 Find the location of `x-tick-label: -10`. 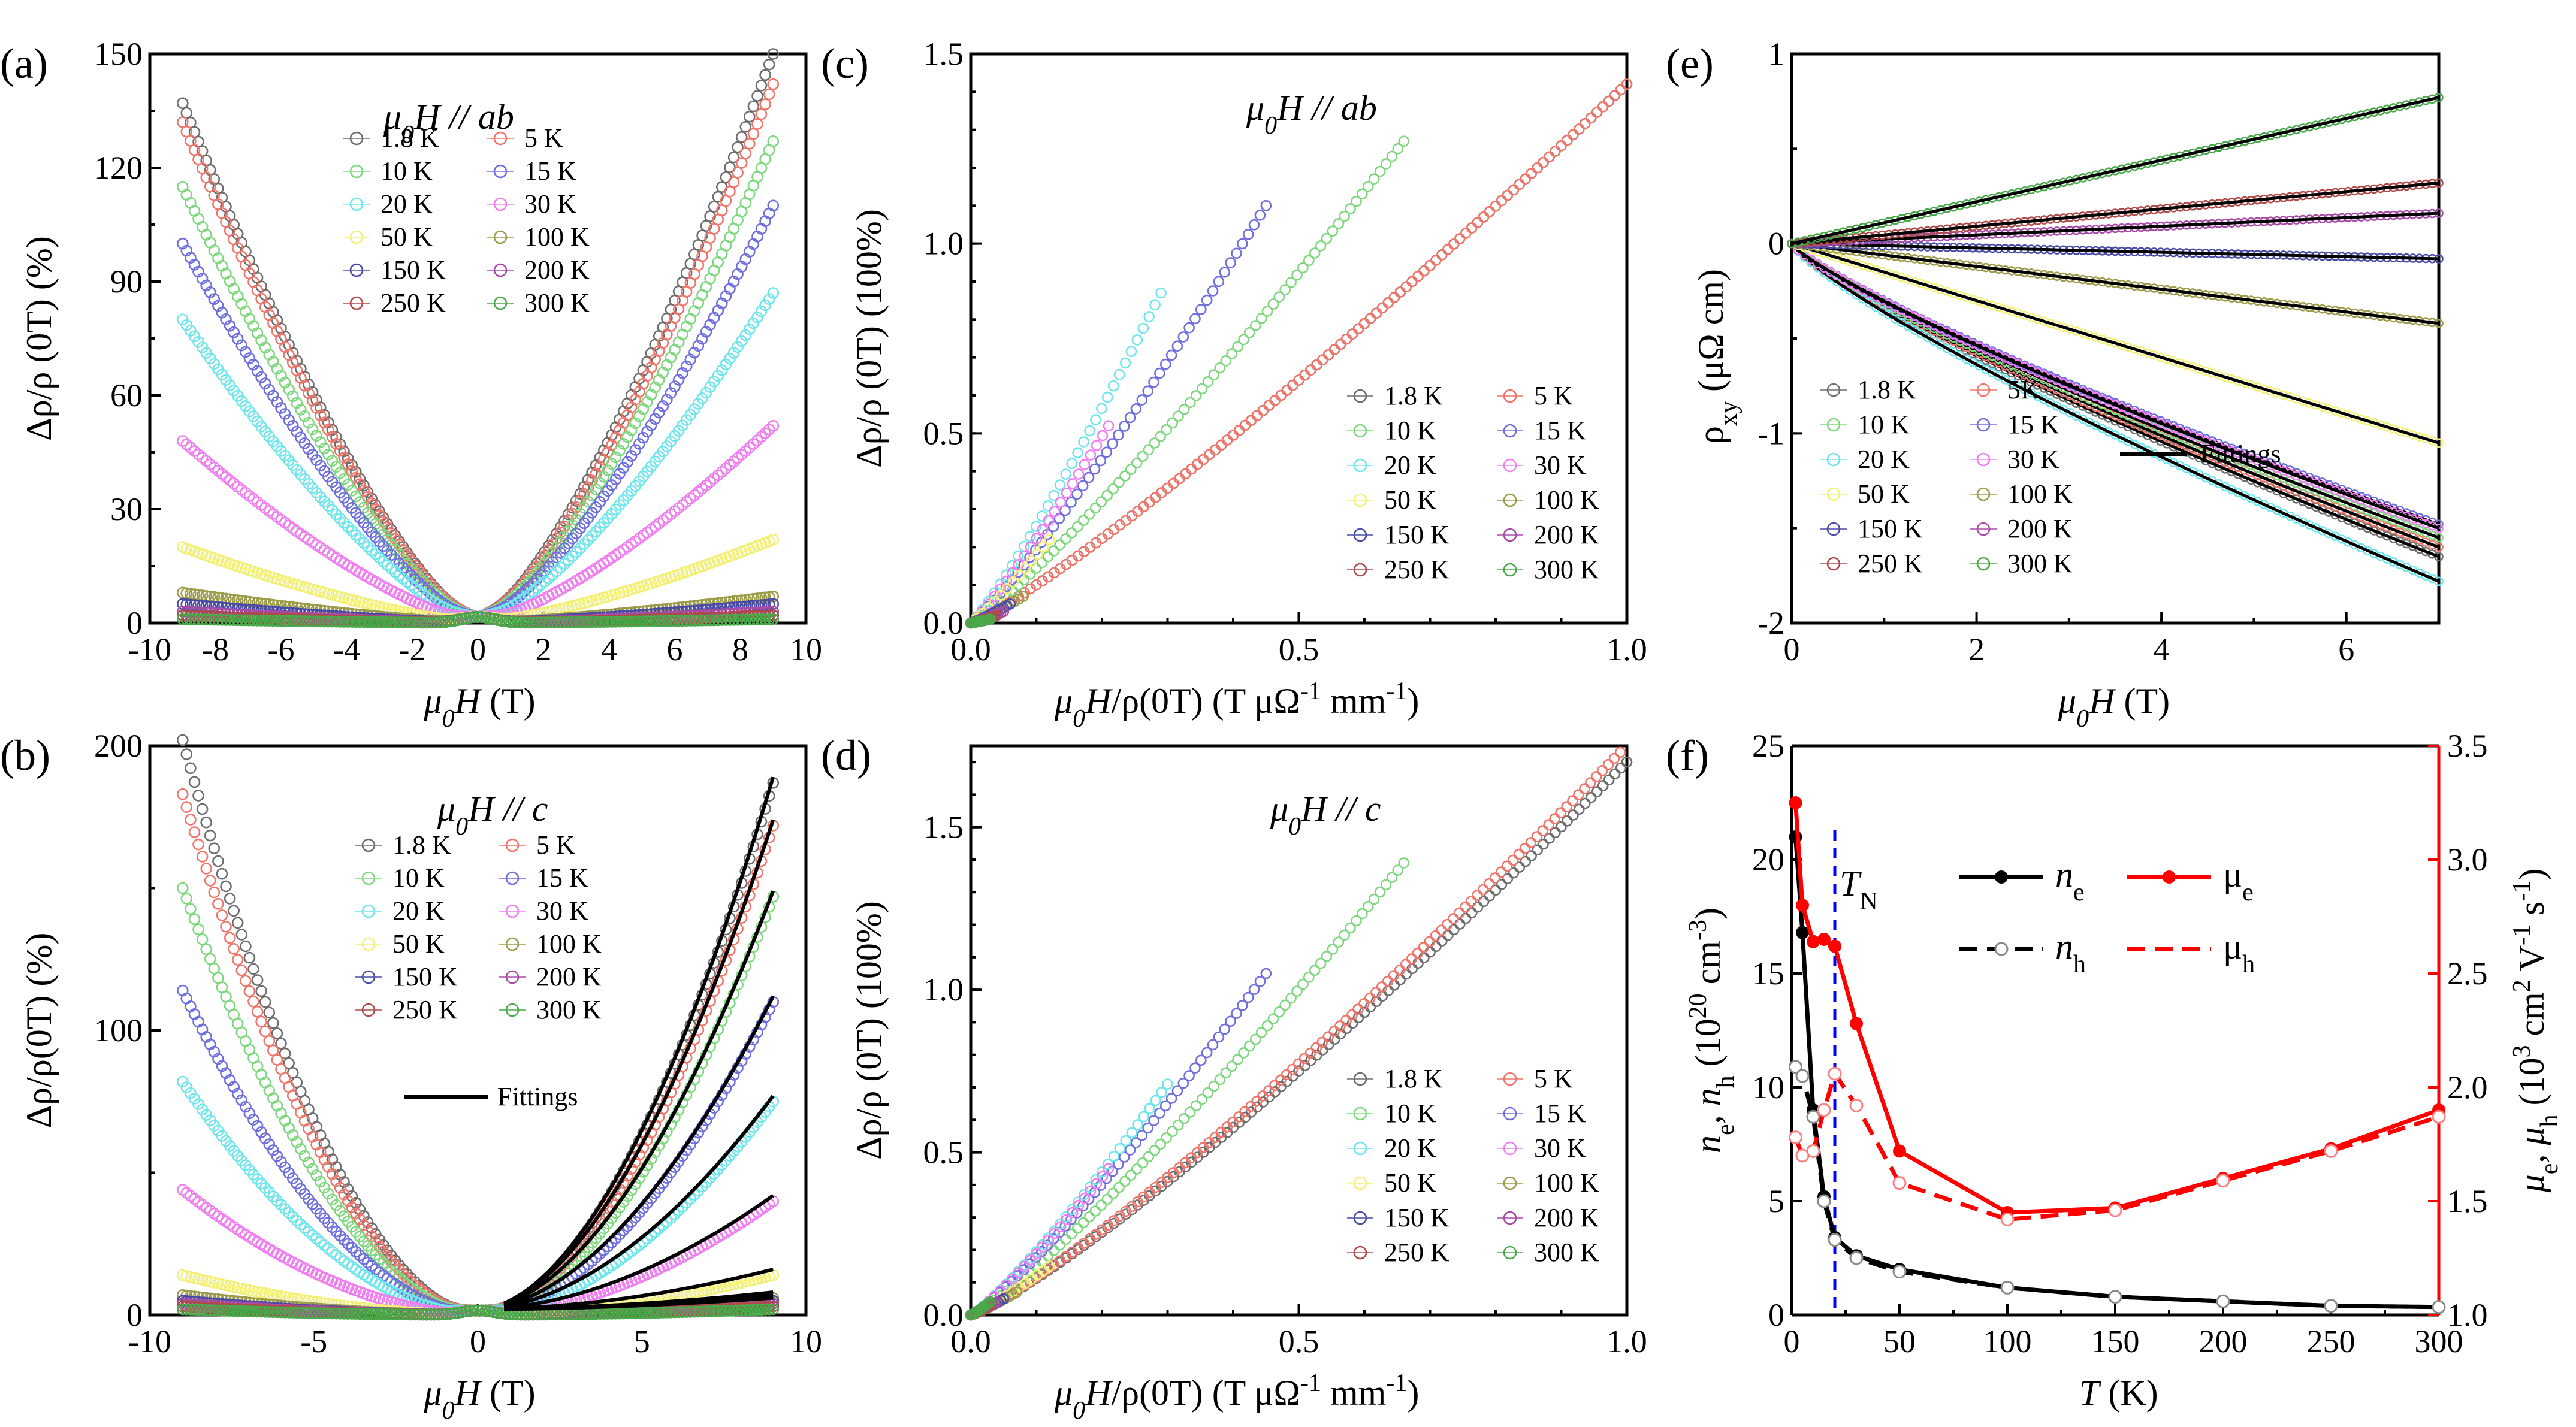

x-tick-label: -10 is located at coordinates (150, 1341).